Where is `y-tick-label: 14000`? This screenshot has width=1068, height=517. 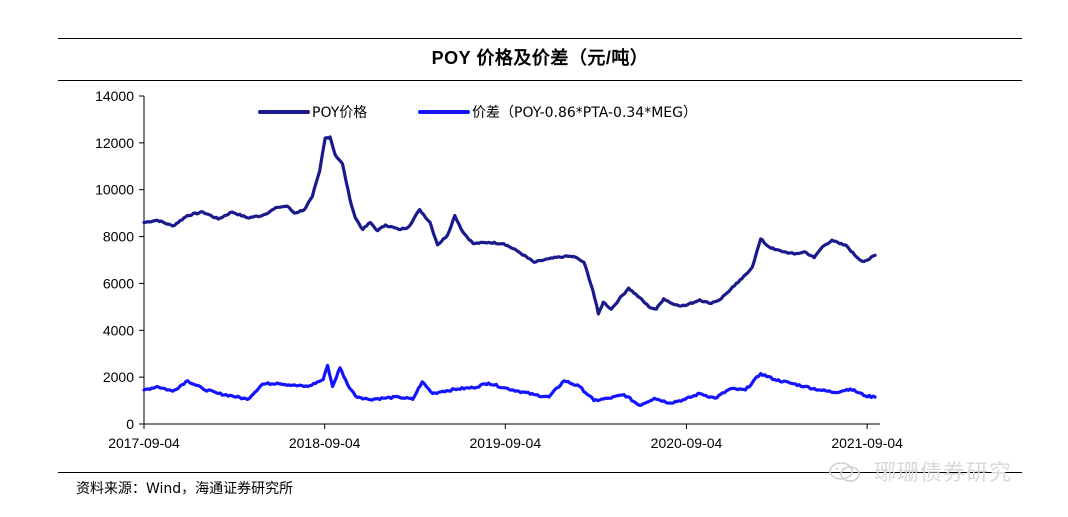
y-tick-label: 14000 is located at coordinates (114, 96).